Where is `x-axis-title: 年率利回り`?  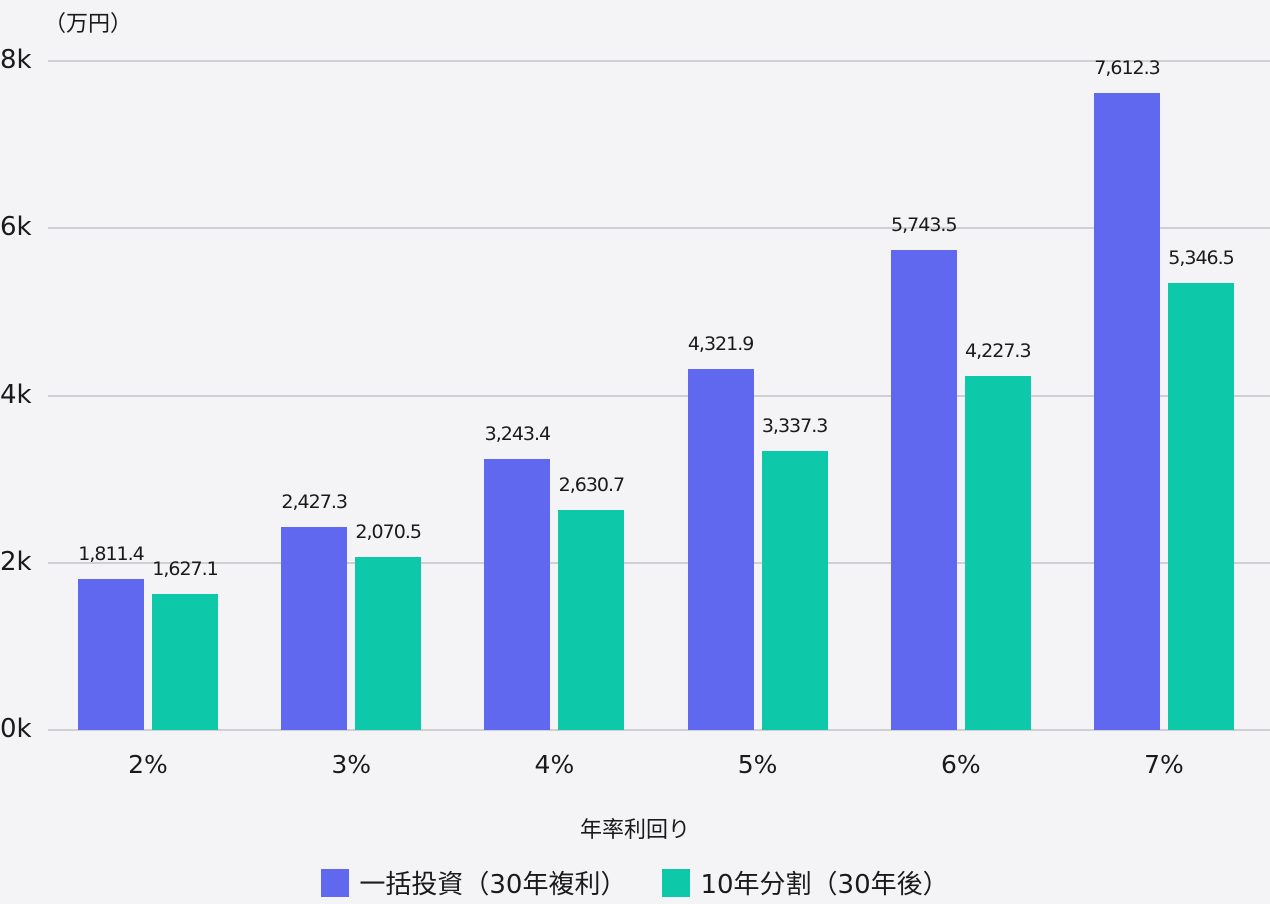
x-axis-title: 年率利回り is located at coordinates (634, 830).